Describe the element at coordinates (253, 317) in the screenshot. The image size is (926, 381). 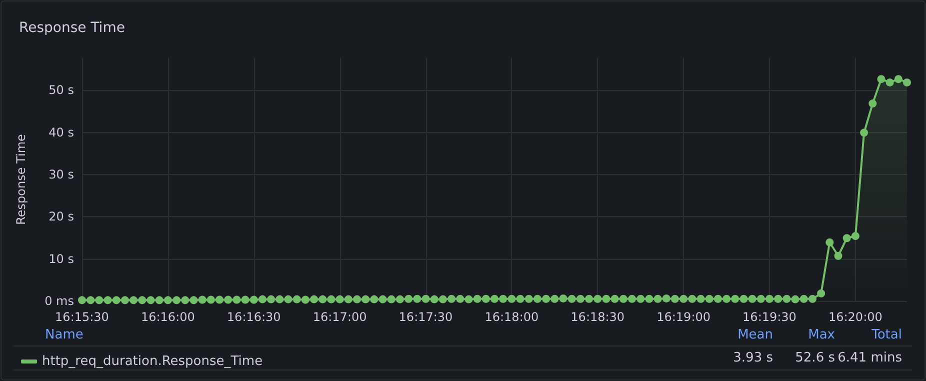
I see `x-tick-label: 16:16:30` at that location.